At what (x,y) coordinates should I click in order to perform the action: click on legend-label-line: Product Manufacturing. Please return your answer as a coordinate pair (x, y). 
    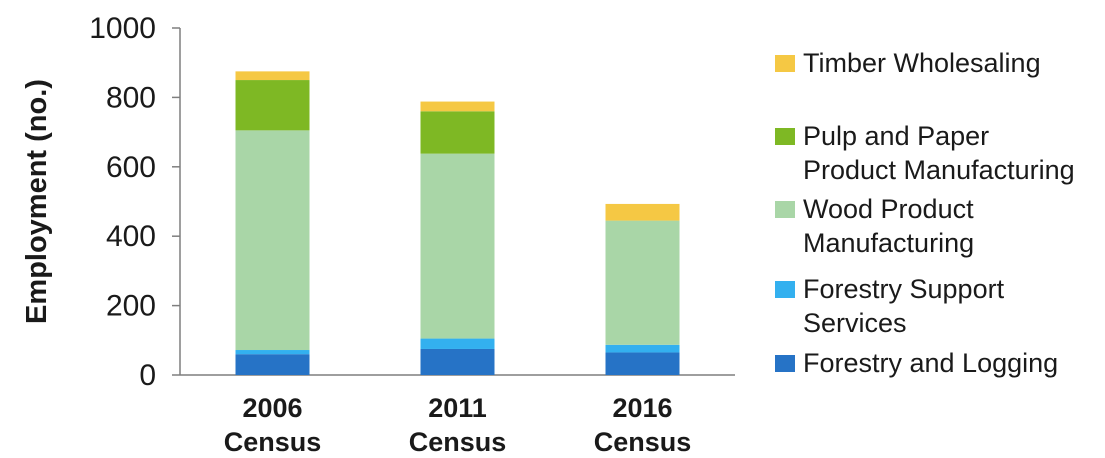
    Looking at the image, I should click on (939, 170).